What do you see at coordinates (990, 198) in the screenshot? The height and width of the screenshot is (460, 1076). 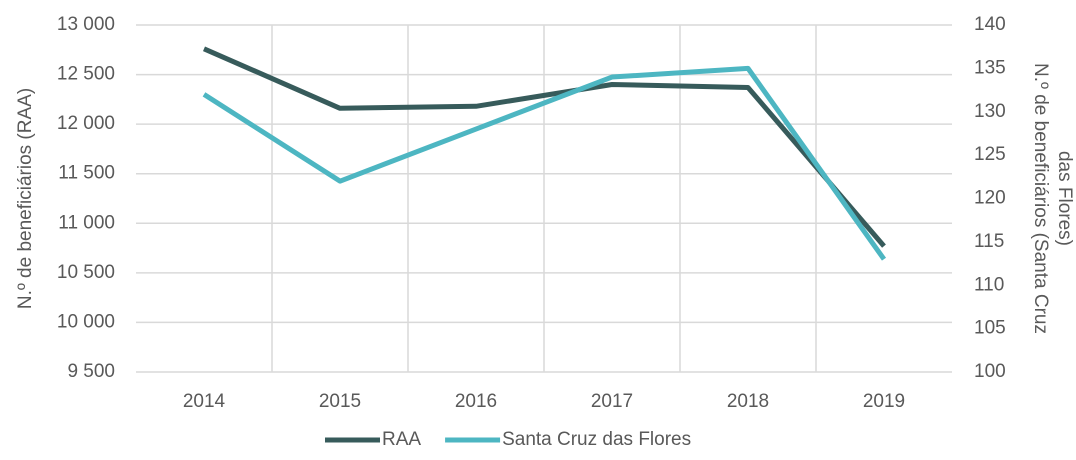 I see `y2-tick-label: 120` at bounding box center [990, 198].